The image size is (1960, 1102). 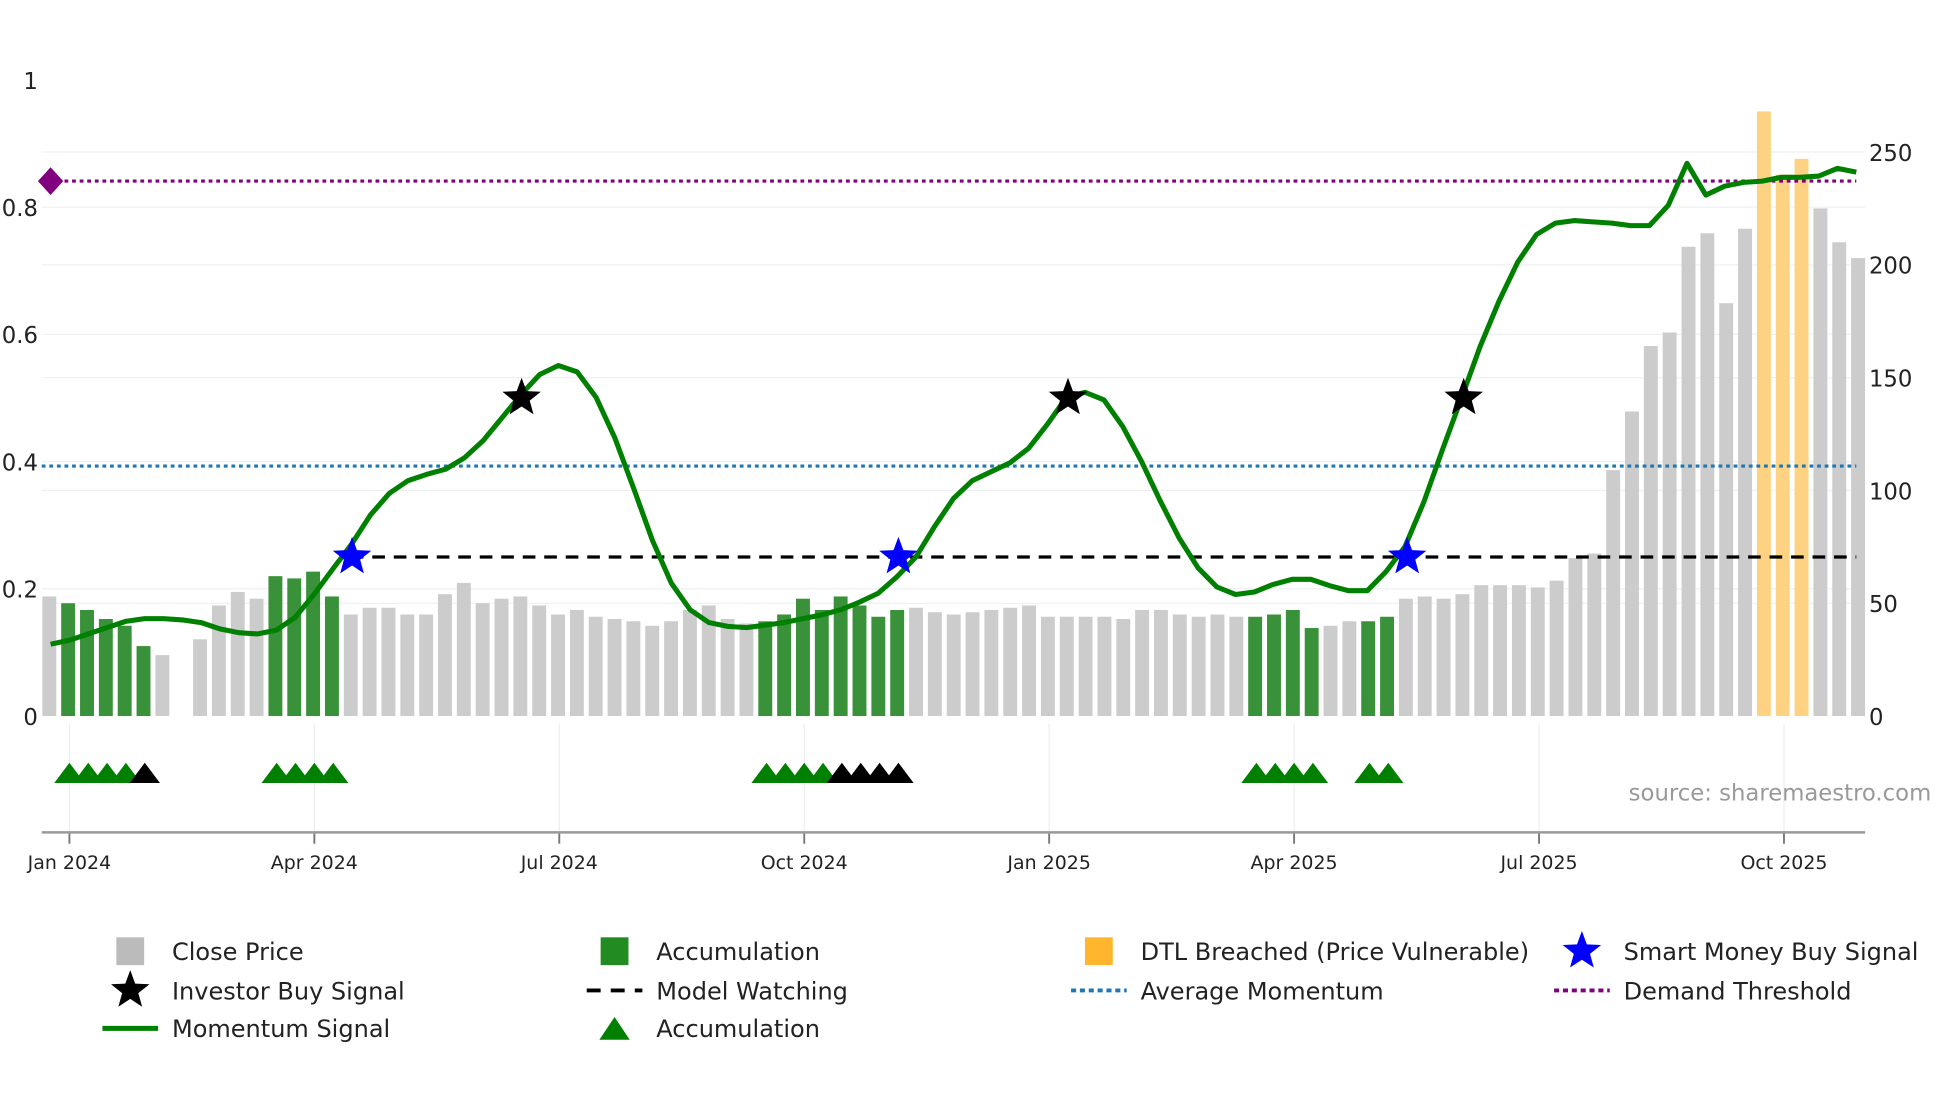 I want to click on legend-triangle-icon, so click(x=614, y=1028).